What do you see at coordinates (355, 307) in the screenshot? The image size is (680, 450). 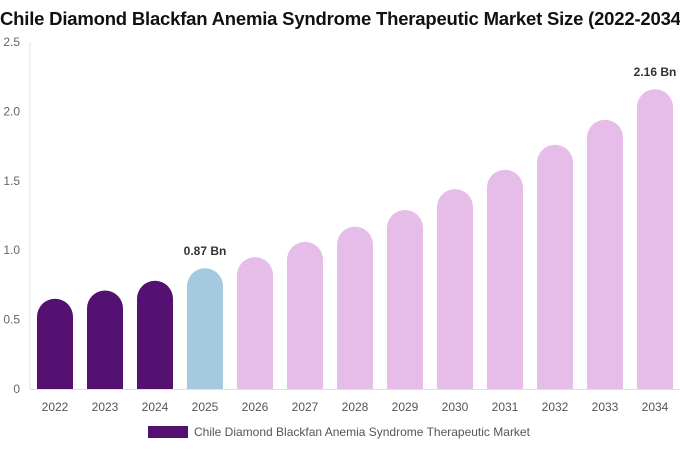 I see `bar-2028` at bounding box center [355, 307].